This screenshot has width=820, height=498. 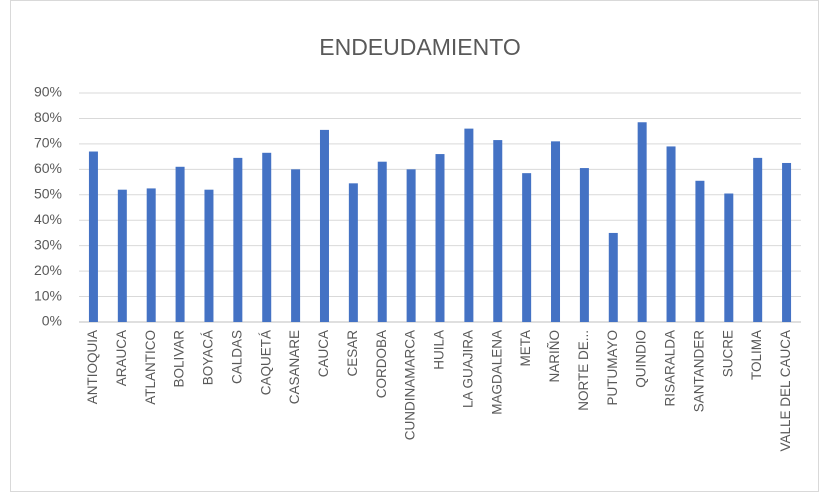 What do you see at coordinates (381, 364) in the screenshot?
I see `x-tick-label: CORDOBA` at bounding box center [381, 364].